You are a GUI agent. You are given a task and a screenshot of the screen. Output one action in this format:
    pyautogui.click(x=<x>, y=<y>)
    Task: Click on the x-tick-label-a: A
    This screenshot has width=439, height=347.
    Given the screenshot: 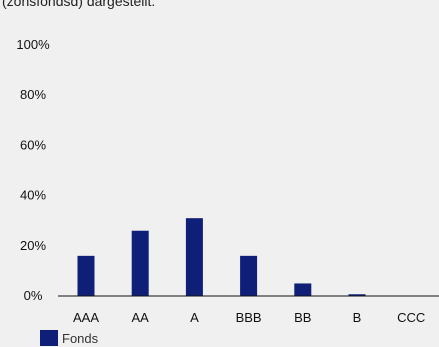 What is the action you would take?
    pyautogui.click(x=194, y=317)
    